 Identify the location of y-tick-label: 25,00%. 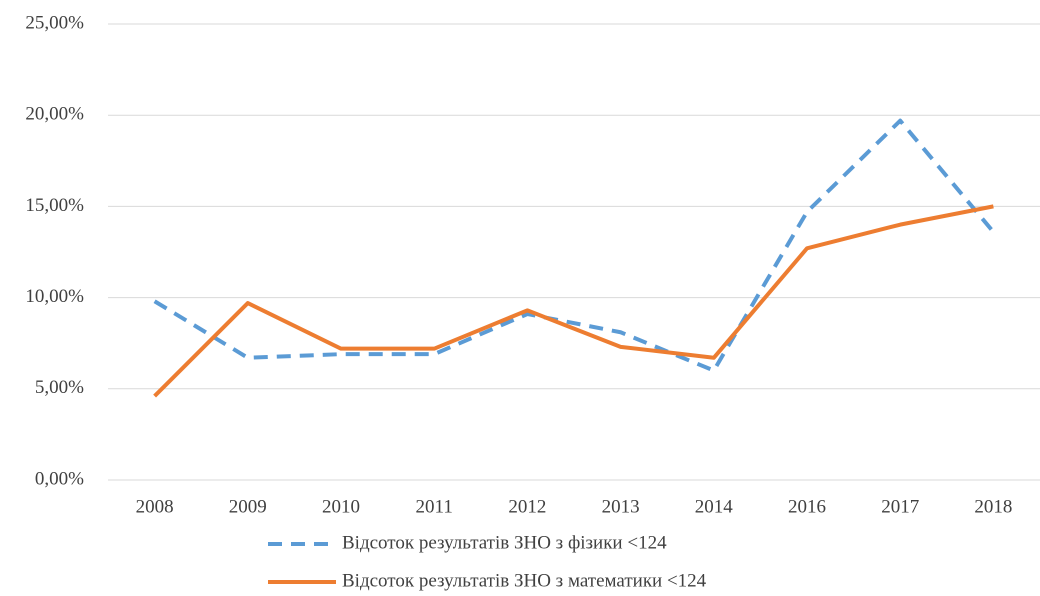
(54, 22).